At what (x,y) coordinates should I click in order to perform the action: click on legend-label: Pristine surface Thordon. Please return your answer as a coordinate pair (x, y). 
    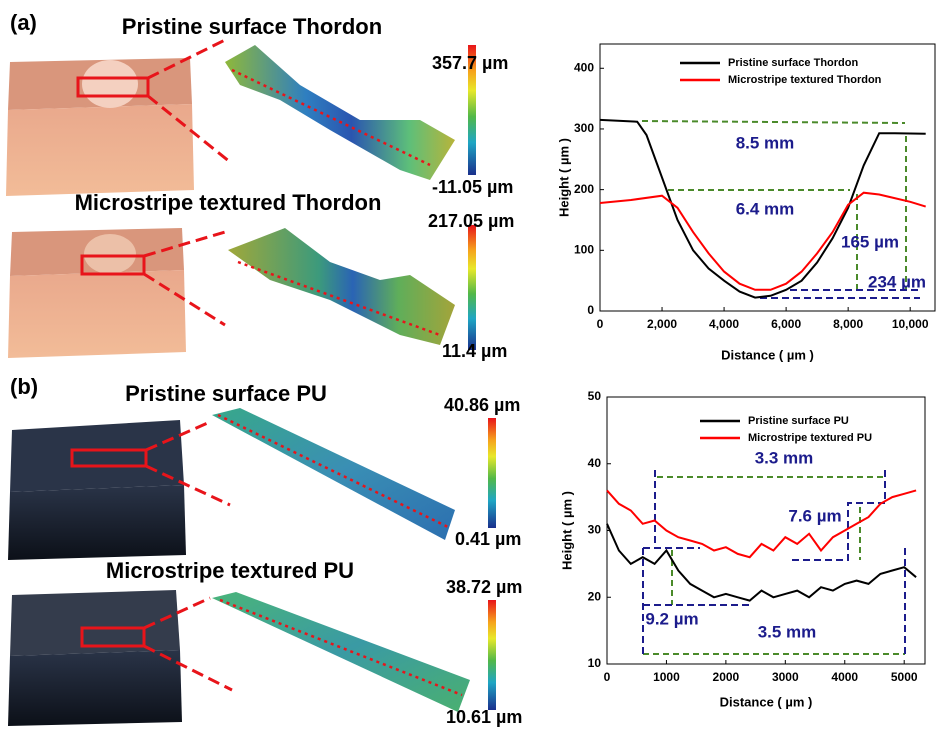
    Looking at the image, I should click on (793, 63).